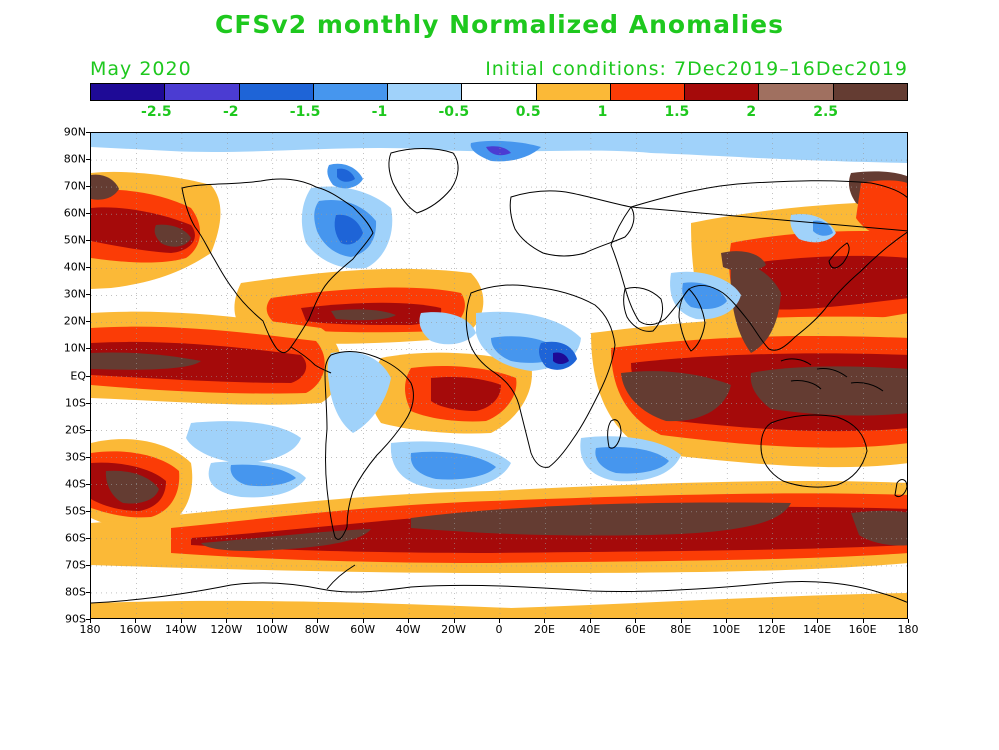 The height and width of the screenshot is (750, 999). I want to click on longitude-tick-label: 100E, so click(726, 629).